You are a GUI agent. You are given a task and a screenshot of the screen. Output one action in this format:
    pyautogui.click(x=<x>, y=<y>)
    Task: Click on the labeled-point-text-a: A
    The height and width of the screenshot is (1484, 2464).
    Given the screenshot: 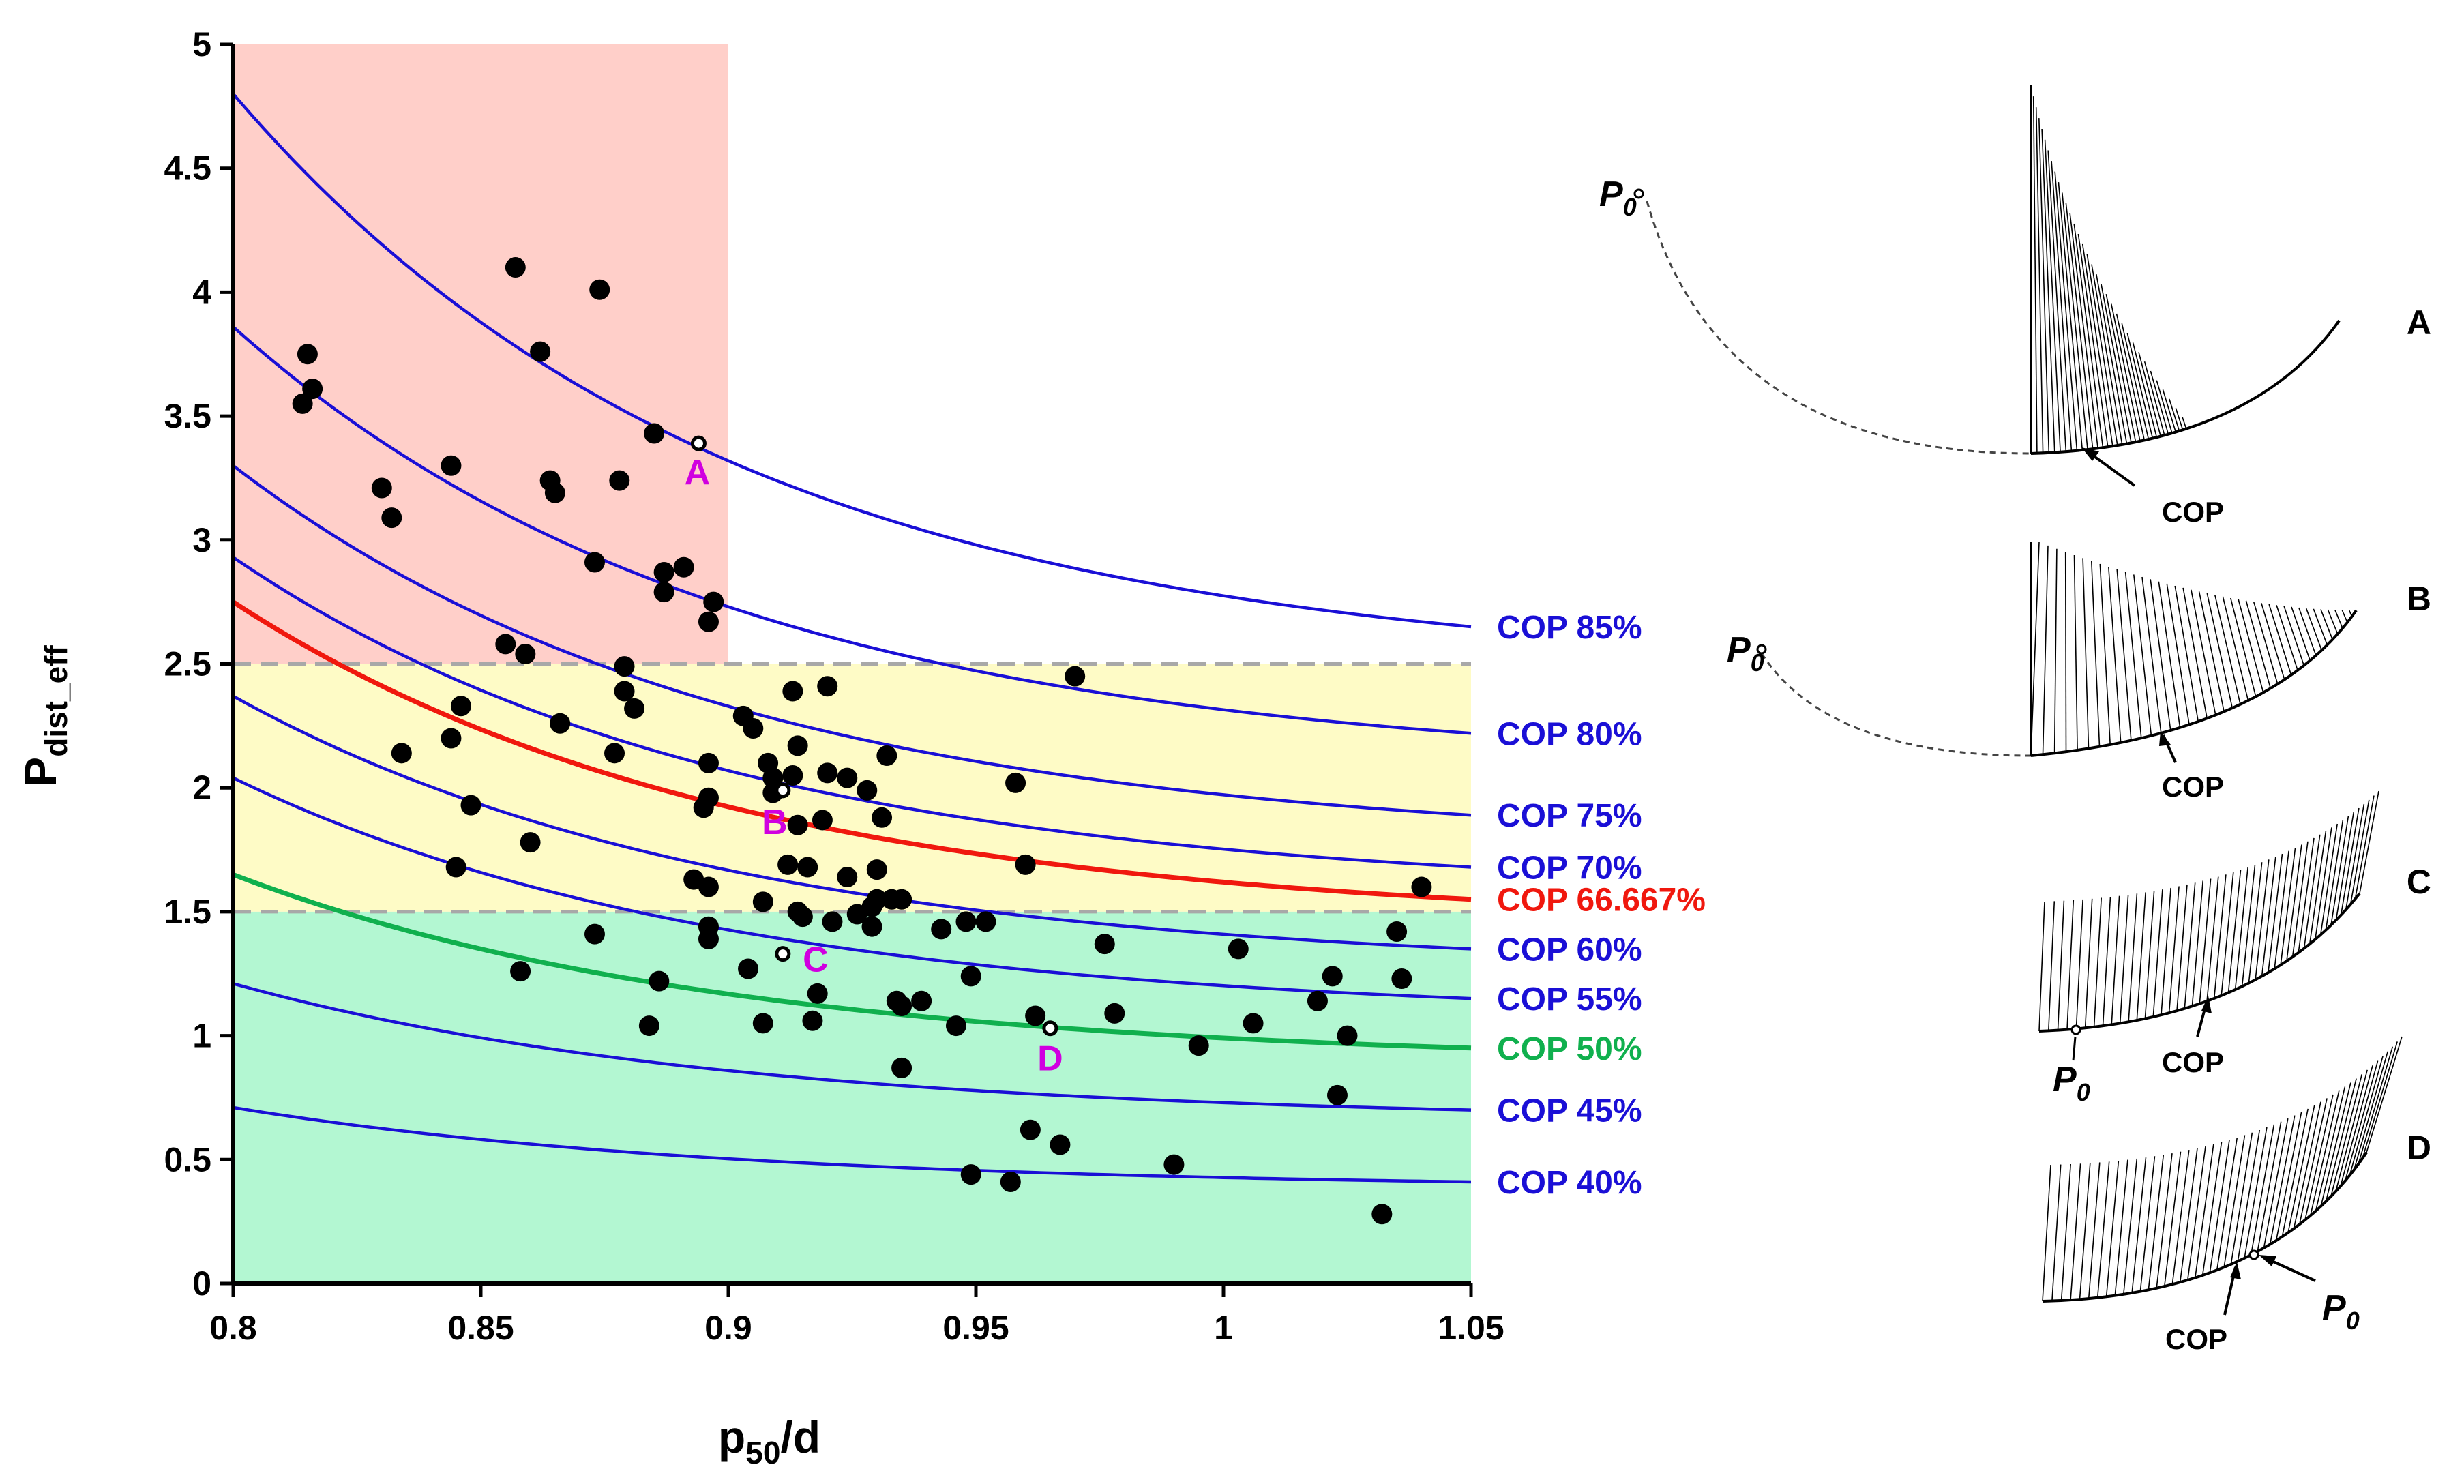 What is the action you would take?
    pyautogui.click(x=698, y=473)
    